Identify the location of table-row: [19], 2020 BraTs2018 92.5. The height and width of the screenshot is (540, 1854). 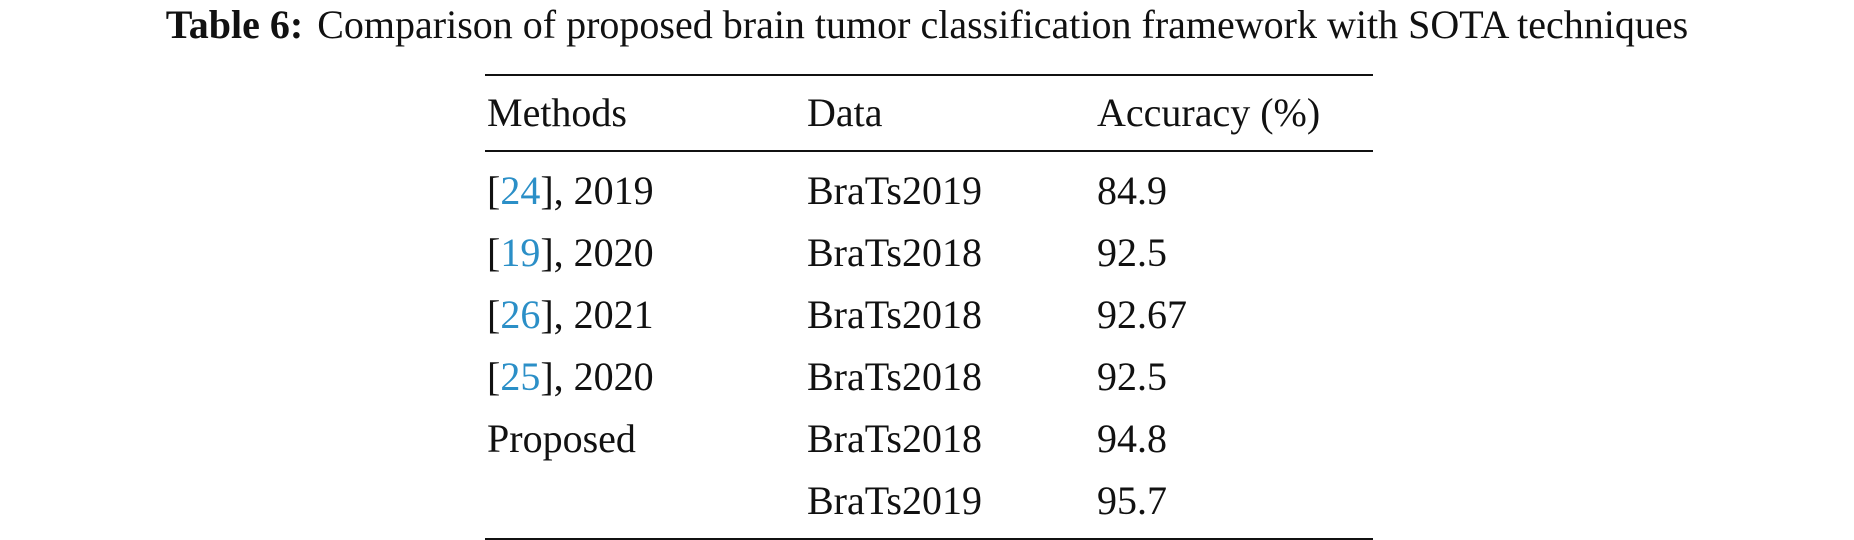
(929, 253).